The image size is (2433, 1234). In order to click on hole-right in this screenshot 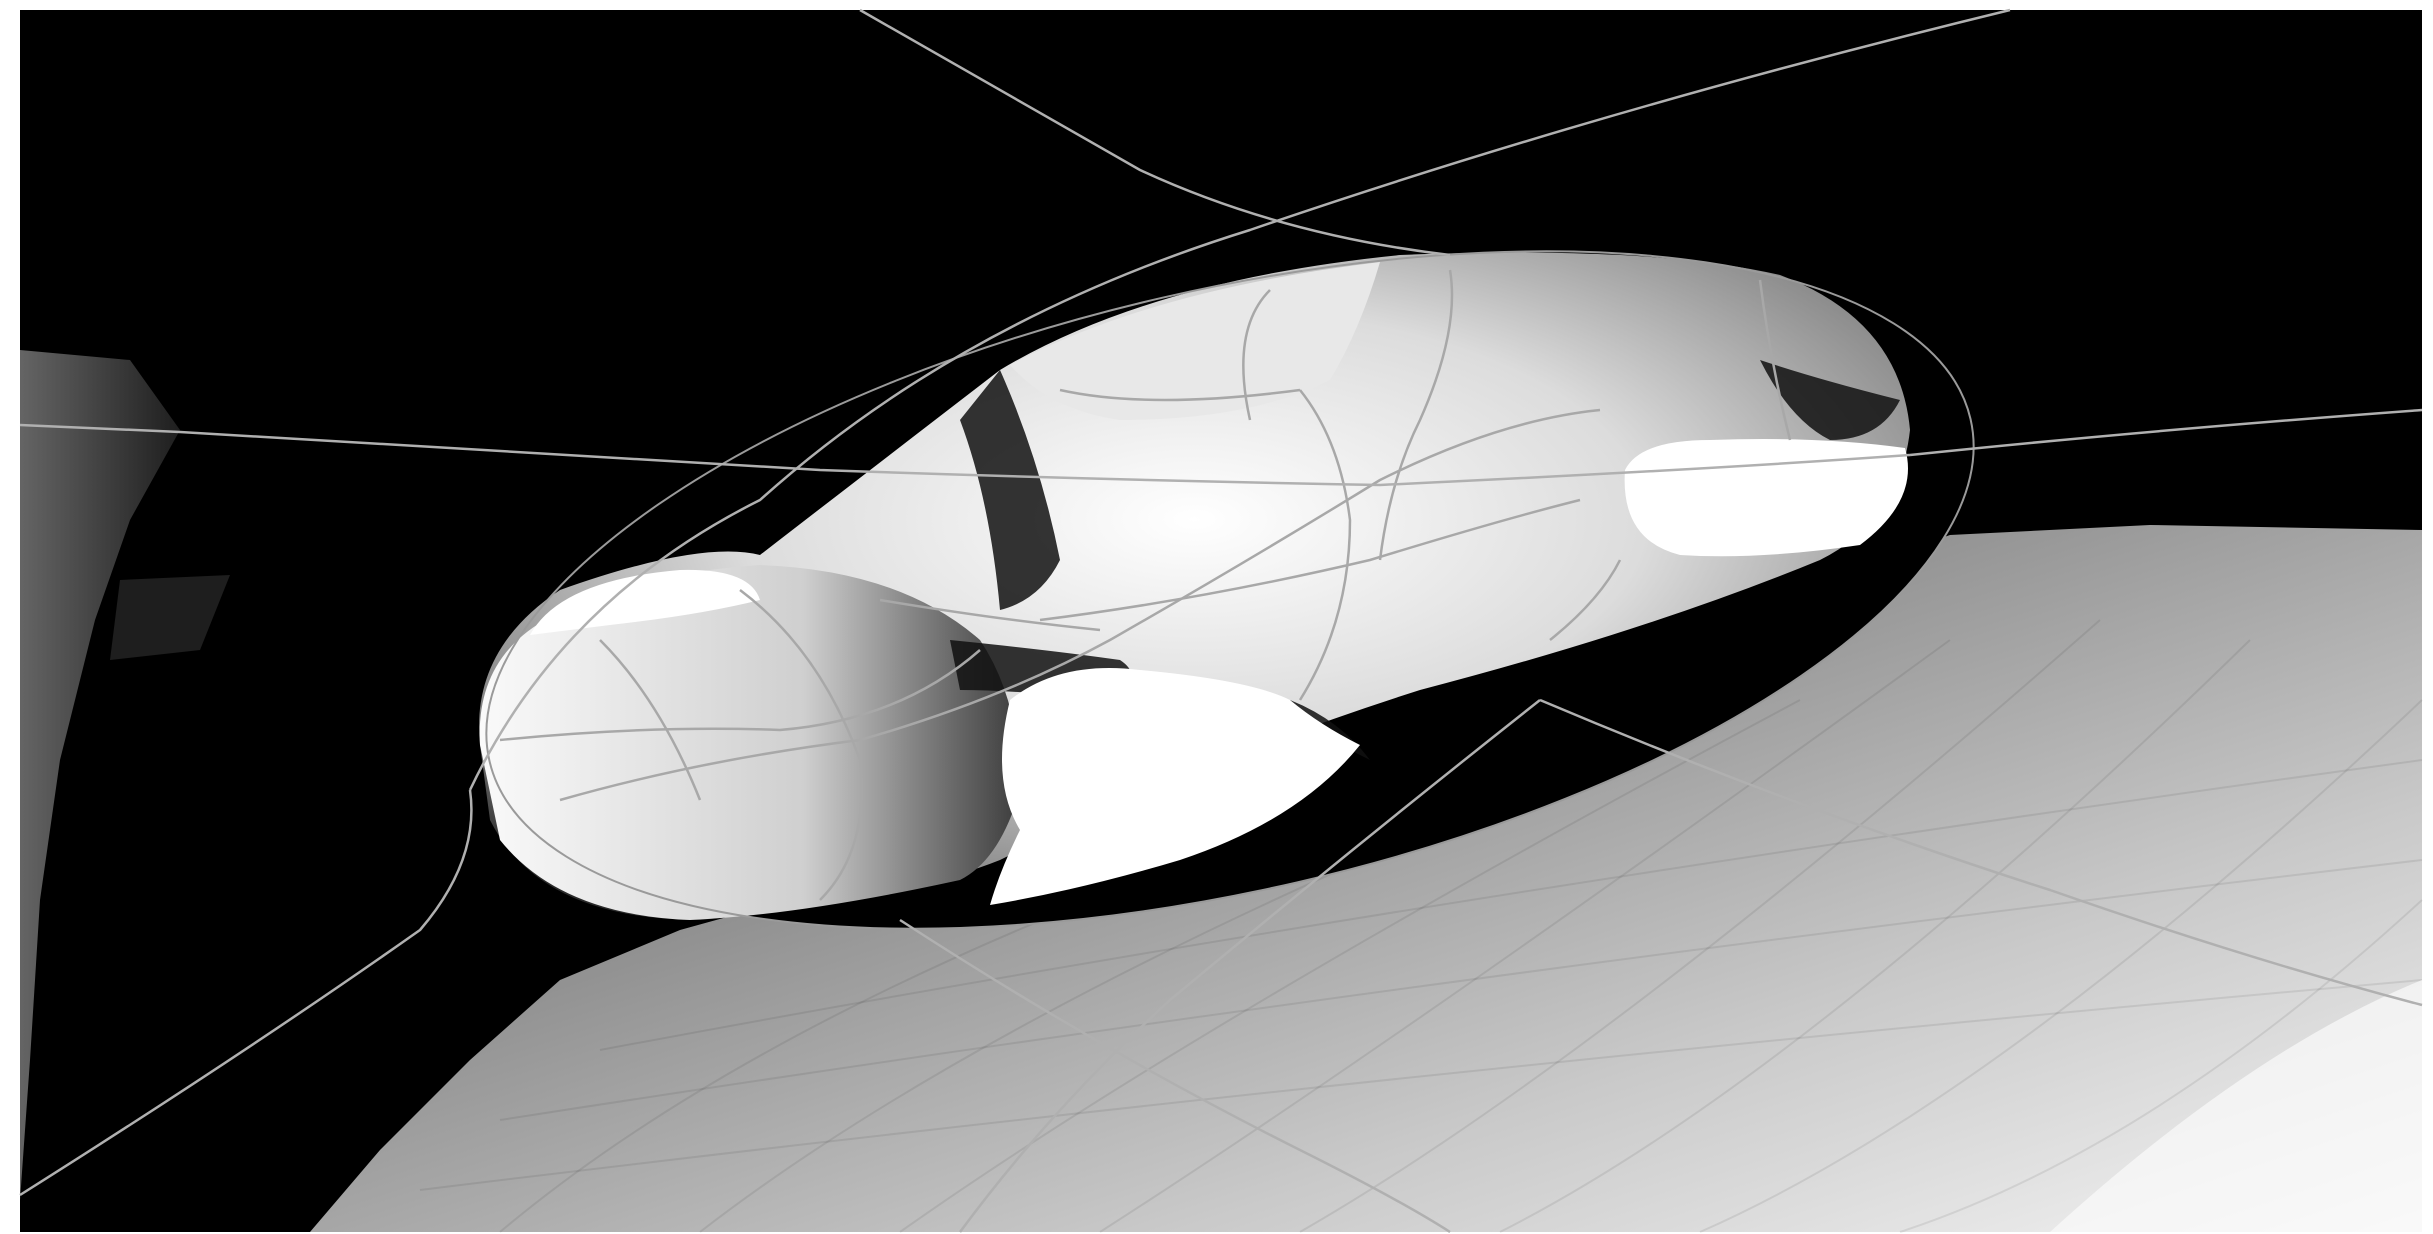, I will do `click(1766, 498)`.